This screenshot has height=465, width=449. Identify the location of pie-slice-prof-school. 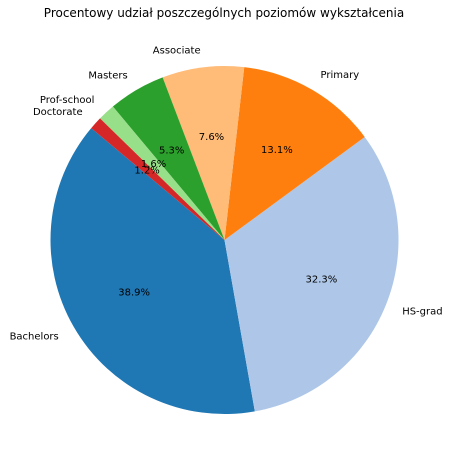
(162, 173).